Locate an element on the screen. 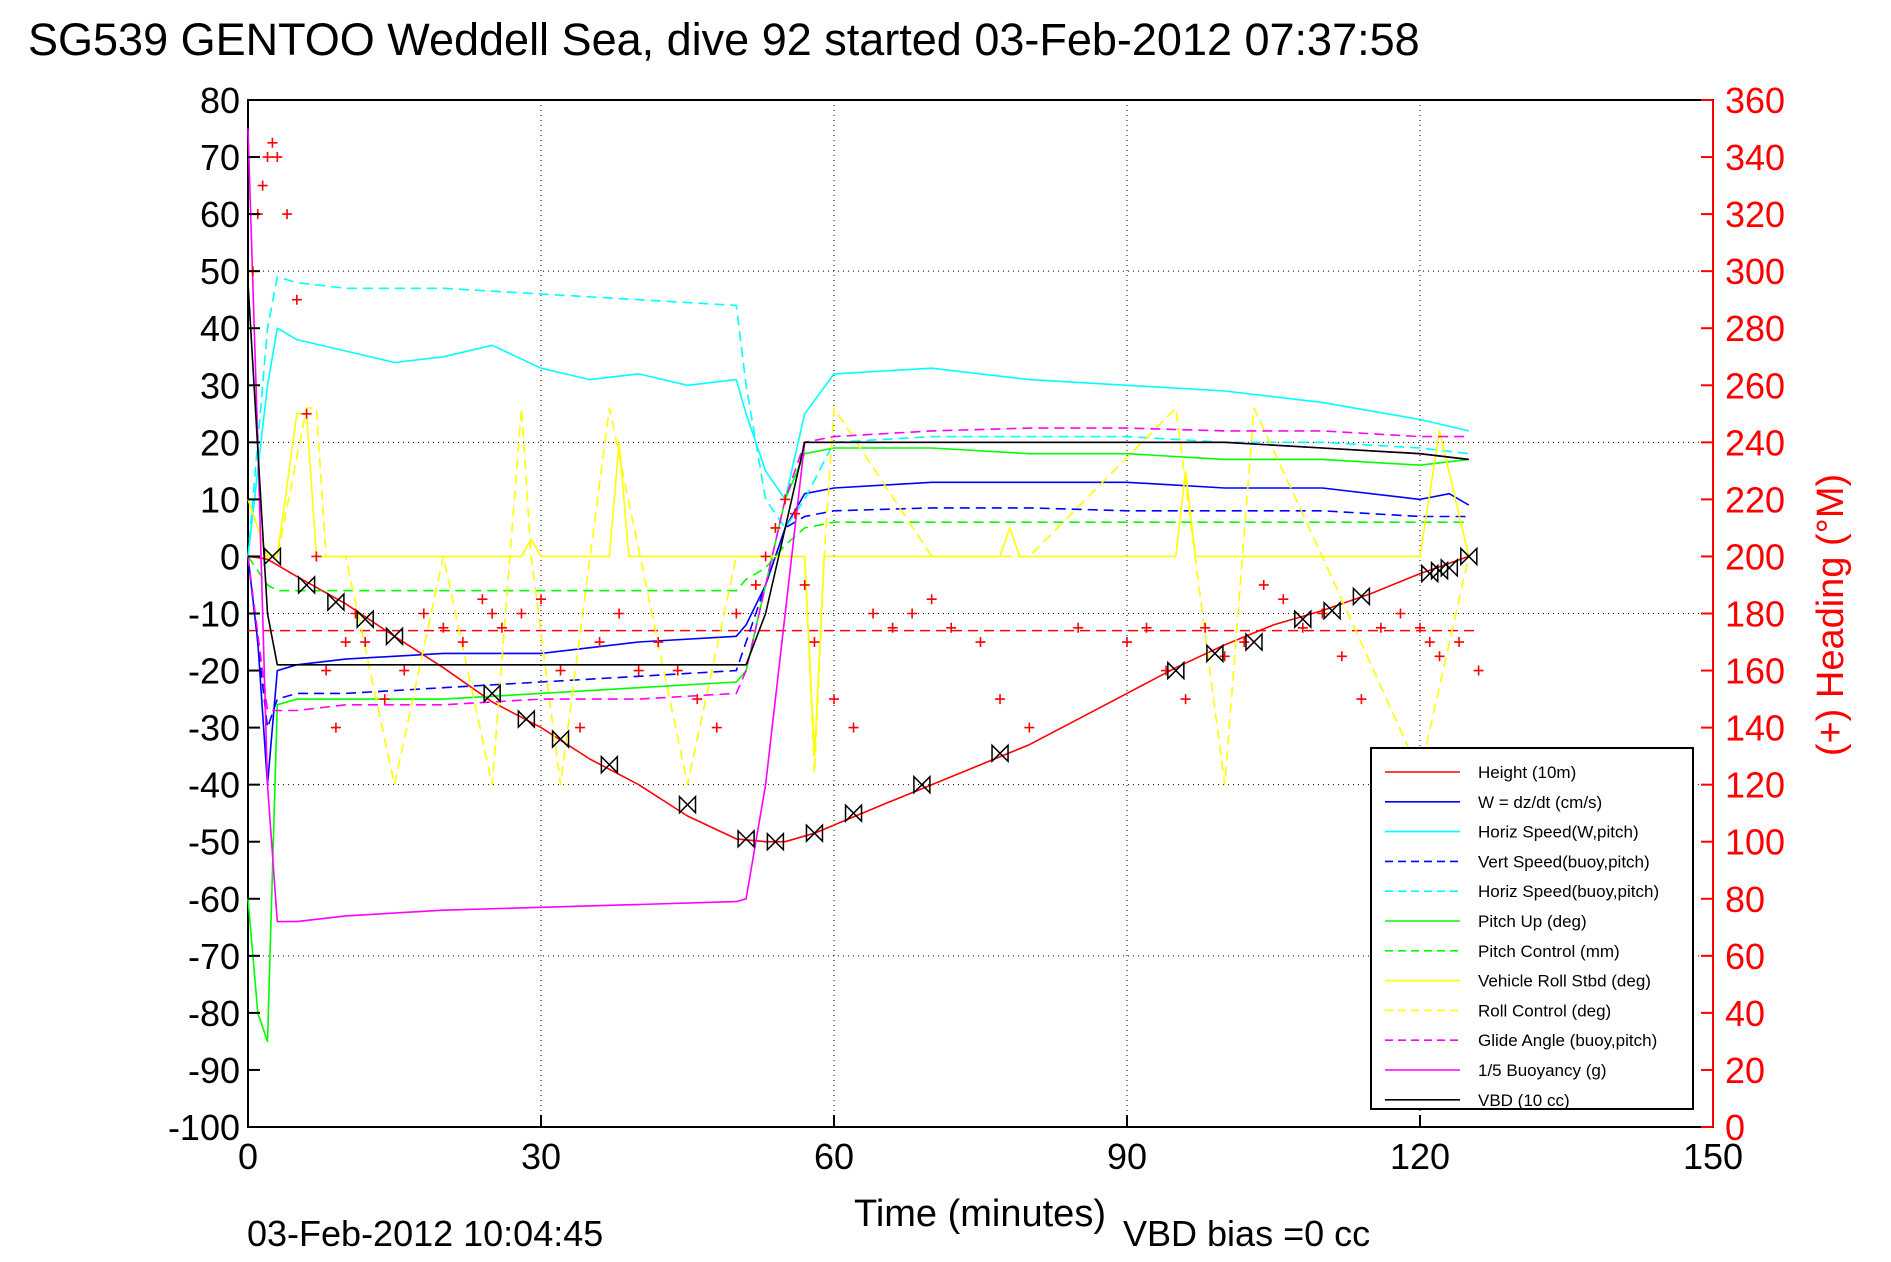 The image size is (1891, 1262). legend-box is located at coordinates (1532, 928).